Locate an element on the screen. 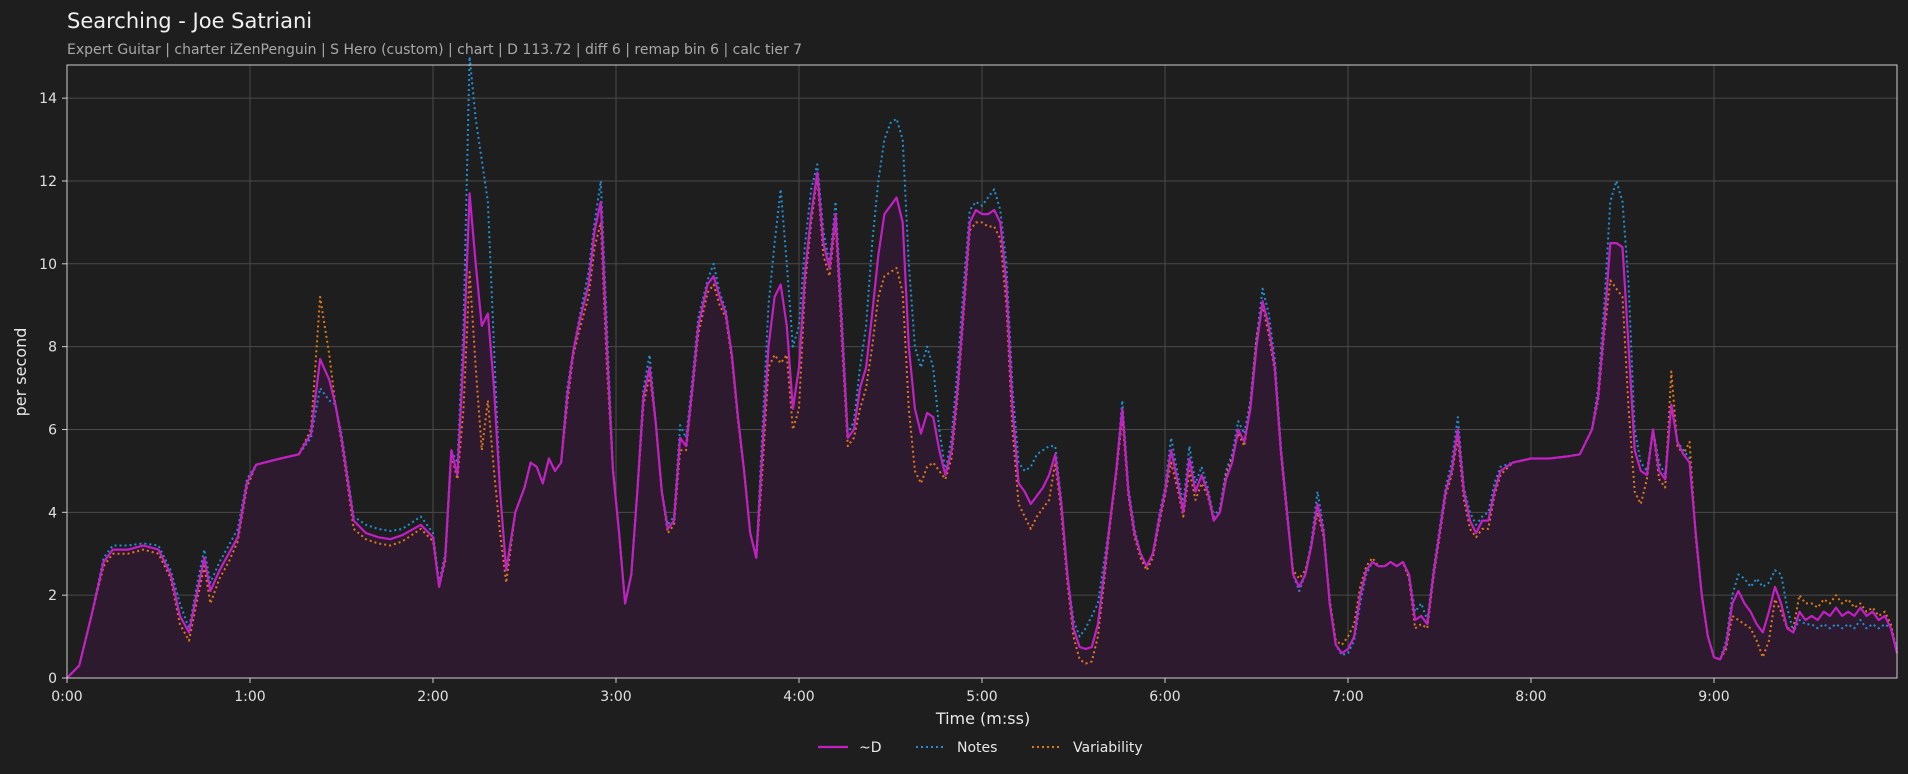 The height and width of the screenshot is (774, 1908). x-tick-label: 4:00 is located at coordinates (798, 697).